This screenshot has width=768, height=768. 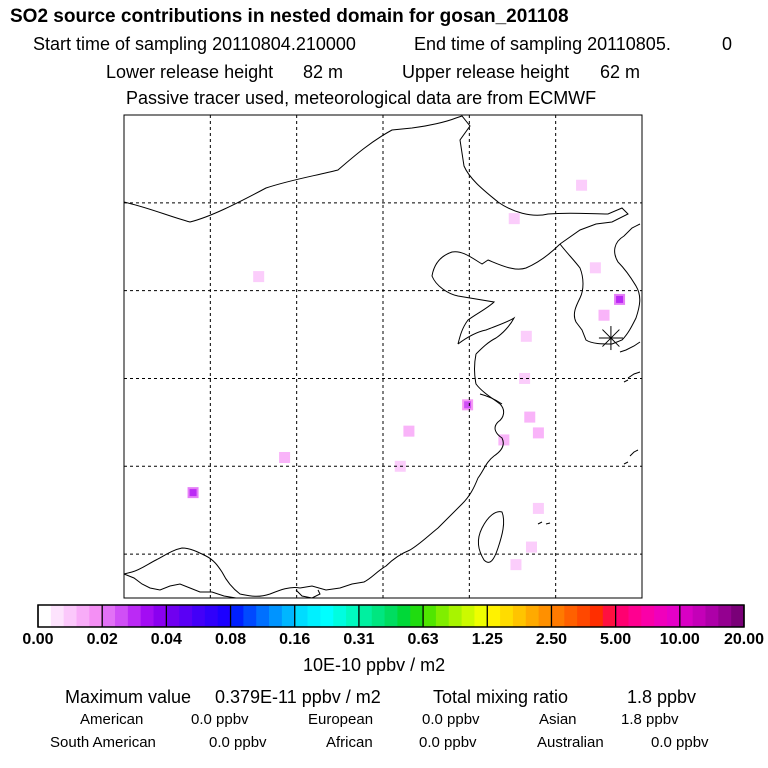 What do you see at coordinates (542, 44) in the screenshot?
I see `end-time-label: End time of sampling 20110805.` at bounding box center [542, 44].